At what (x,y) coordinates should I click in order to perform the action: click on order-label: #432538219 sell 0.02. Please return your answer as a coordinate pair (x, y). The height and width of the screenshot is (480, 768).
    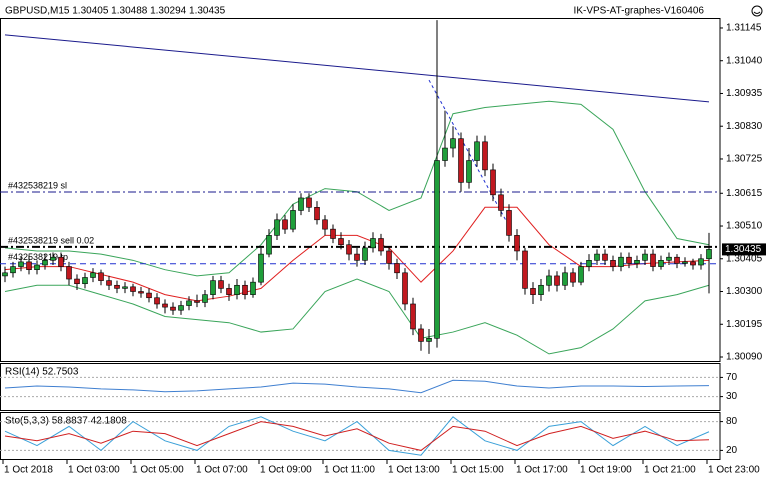
    Looking at the image, I should click on (51, 240).